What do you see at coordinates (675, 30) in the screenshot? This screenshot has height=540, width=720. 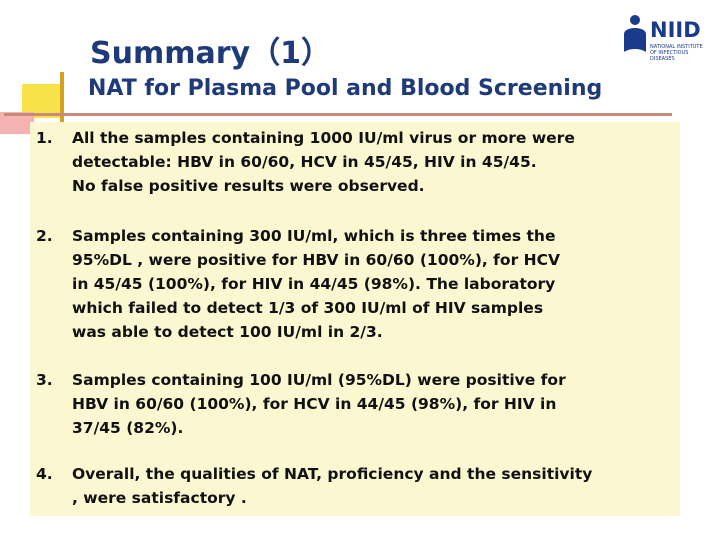 I see `logo-text: NIID` at bounding box center [675, 30].